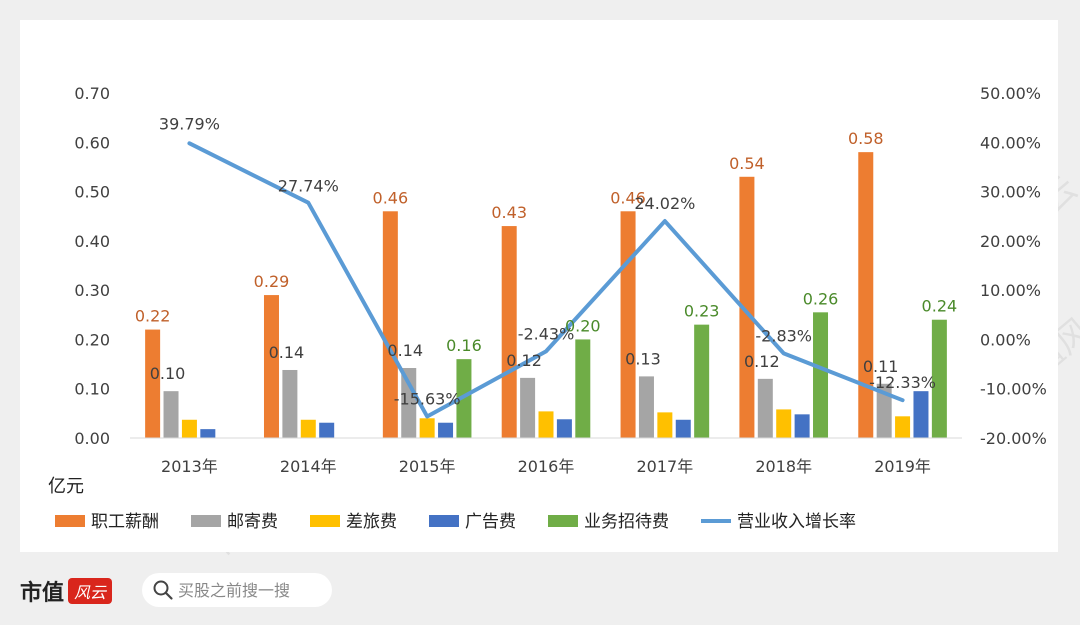  Describe the element at coordinates (92, 241) in the screenshot. I see `y-tick-label: 0.40` at that location.